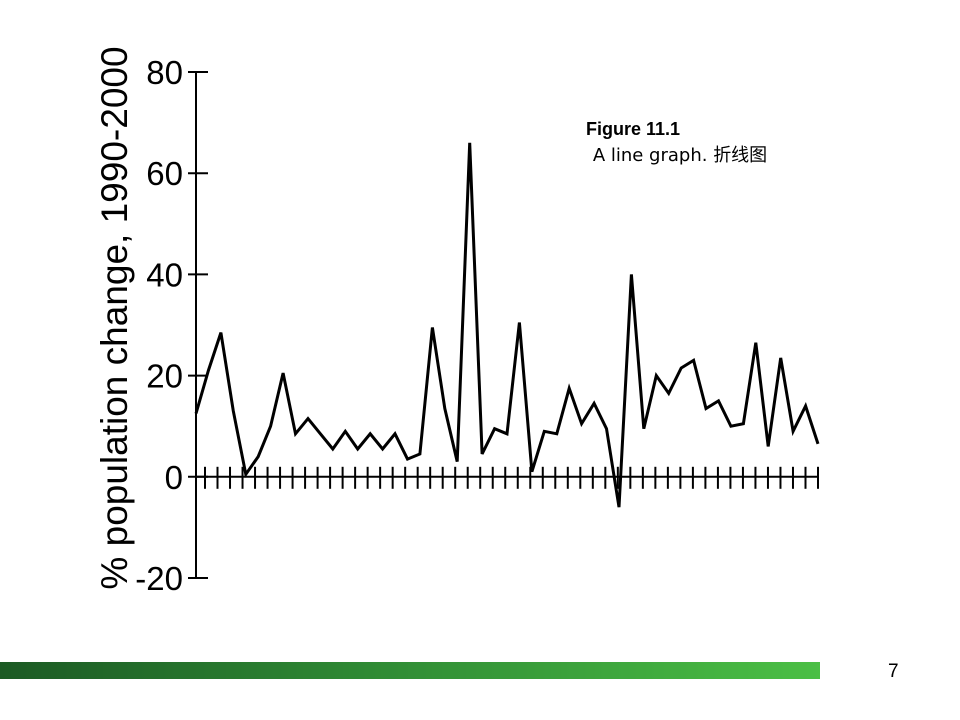  What do you see at coordinates (680, 155) in the screenshot?
I see `figure-caption-subtitle: A line graph. 折线图` at bounding box center [680, 155].